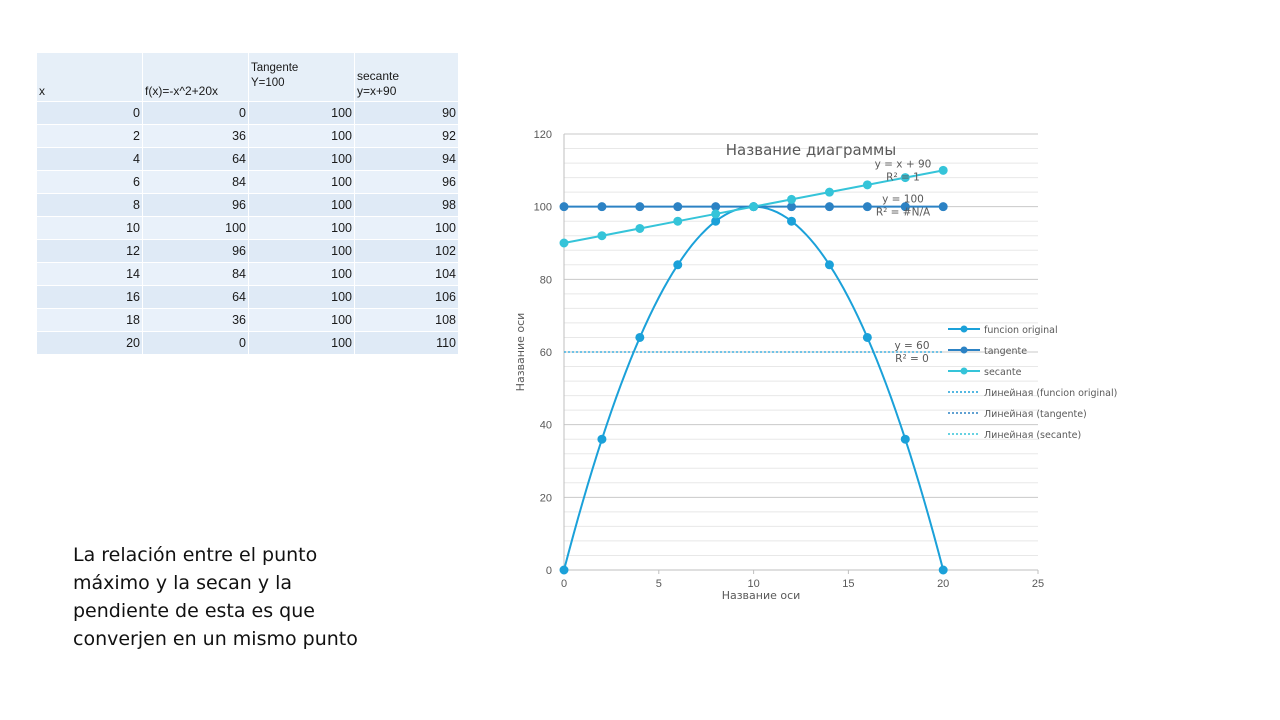 The image size is (1280, 720). I want to click on trendline-equation: y = 60, so click(911, 346).